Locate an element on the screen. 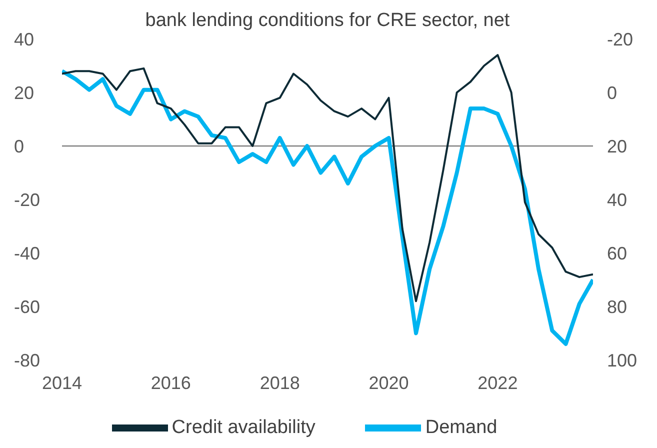 This screenshot has width=657, height=448. y-tick-label: 20 is located at coordinates (24, 92).